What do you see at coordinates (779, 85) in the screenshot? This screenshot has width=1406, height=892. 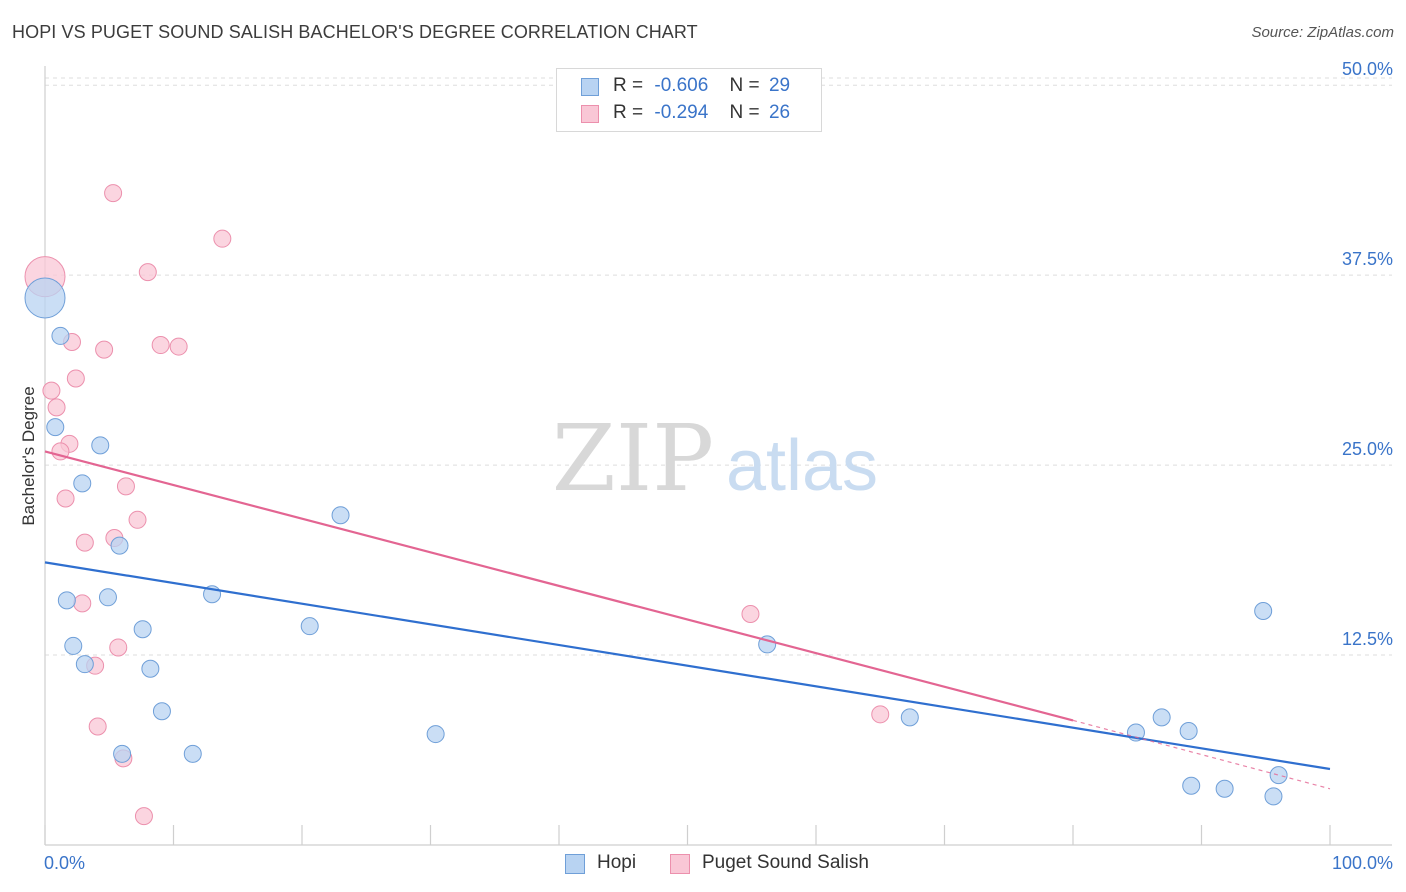 I see `n-value: 29` at bounding box center [779, 85].